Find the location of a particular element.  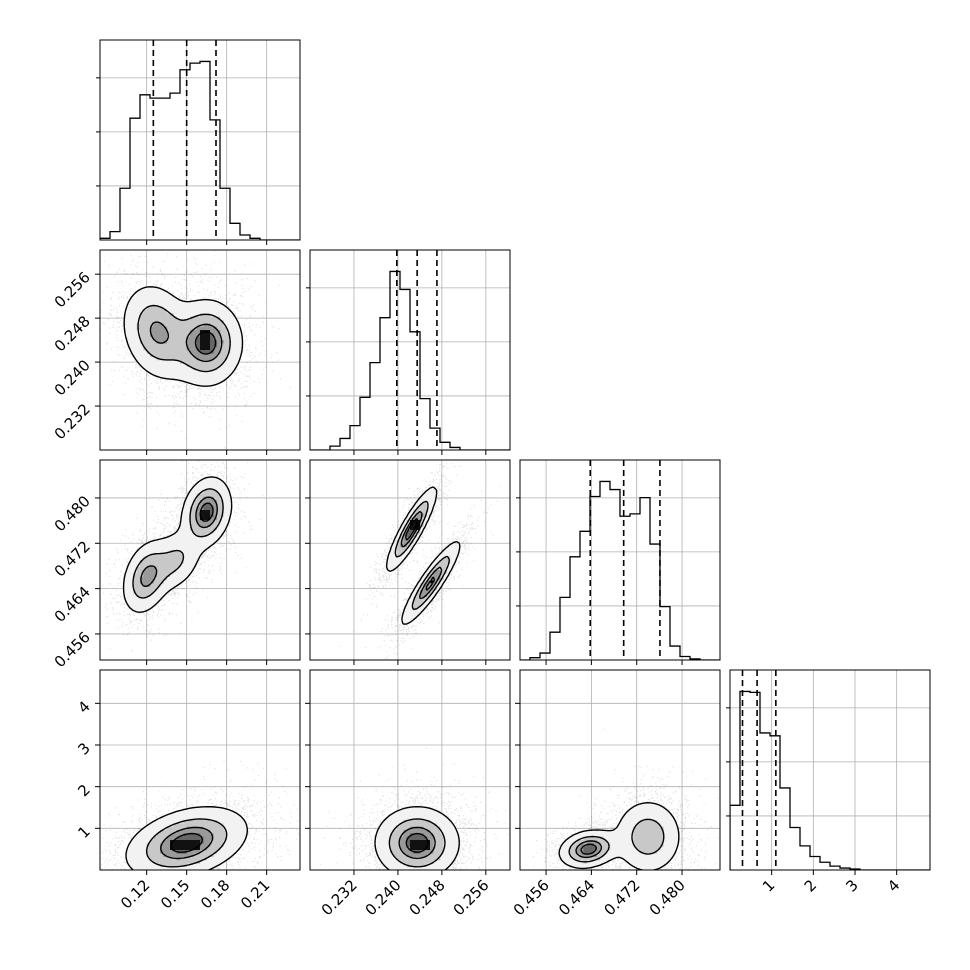

y-tick-label: 4 is located at coordinates (83, 706).